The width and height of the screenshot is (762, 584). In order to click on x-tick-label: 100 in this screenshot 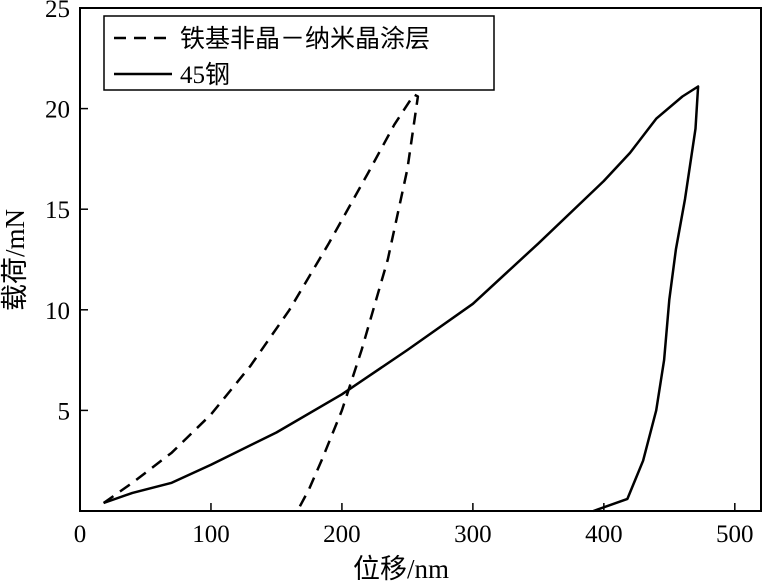, I will do `click(211, 534)`.